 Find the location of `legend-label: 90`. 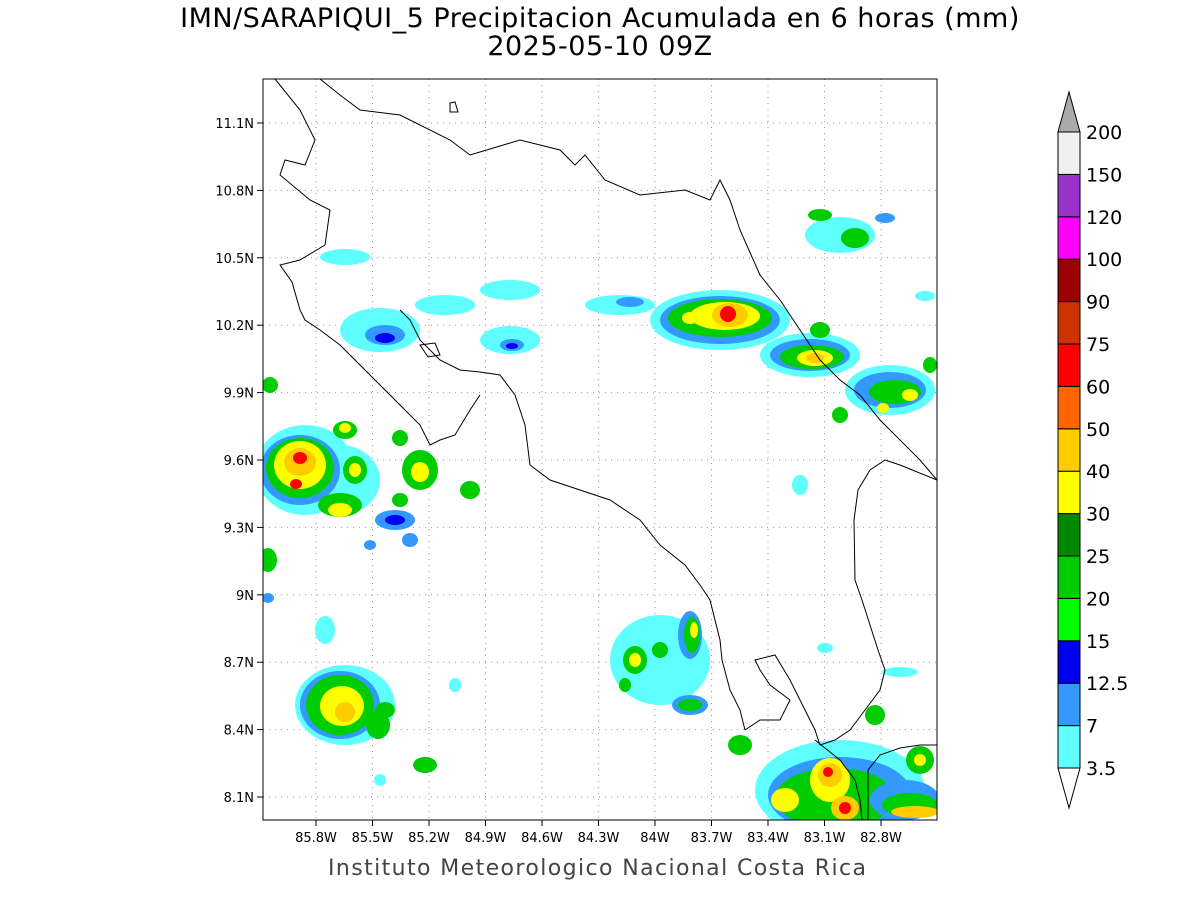

legend-label: 90 is located at coordinates (1098, 303).